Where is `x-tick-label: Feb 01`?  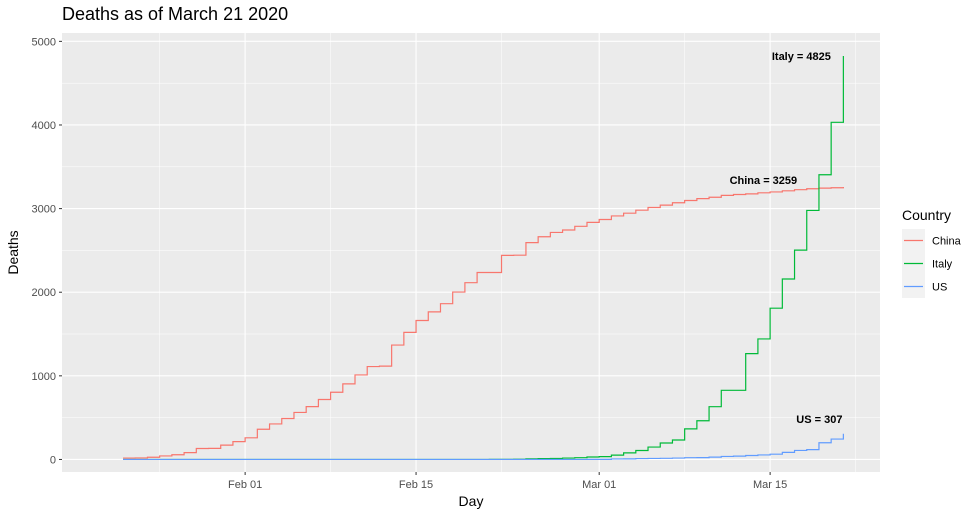
x-tick-label: Feb 01 is located at coordinates (245, 485).